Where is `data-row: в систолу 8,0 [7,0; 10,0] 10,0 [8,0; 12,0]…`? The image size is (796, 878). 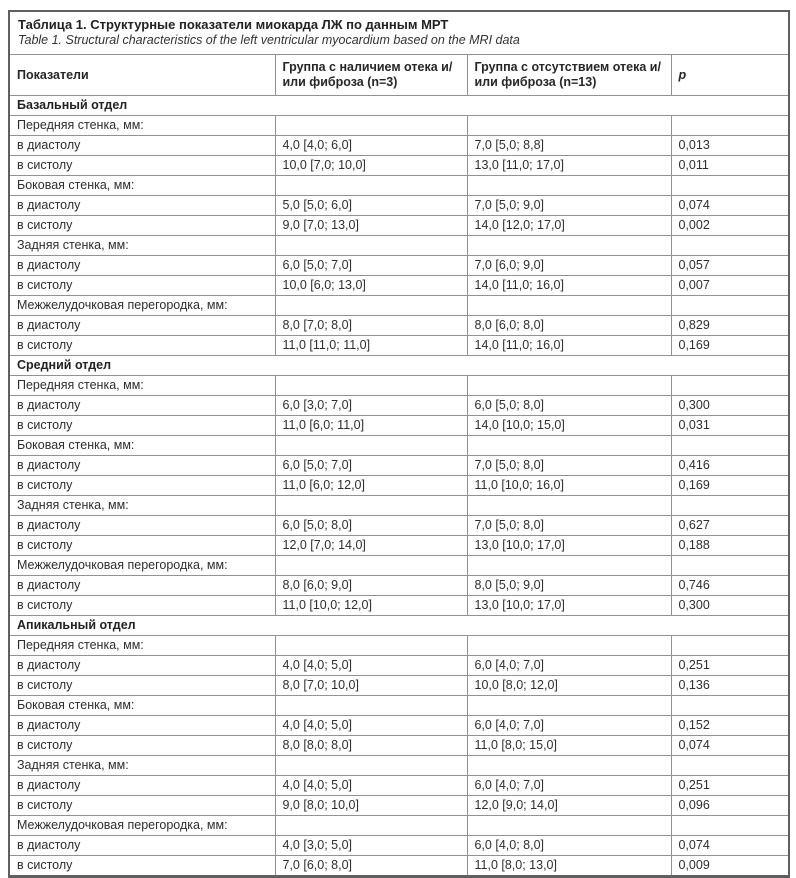
data-row: в систолу 8,0 [7,0; 10,0] 10,0 [8,0; 12,0]… is located at coordinates (399, 686).